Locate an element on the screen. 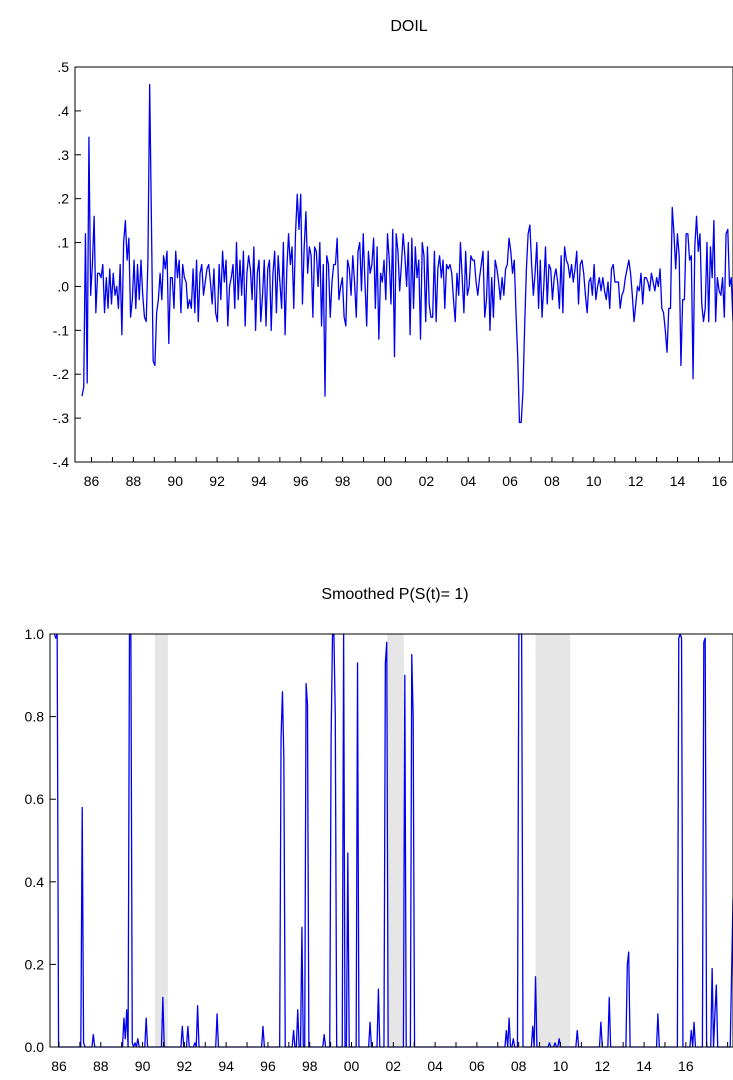 The image size is (733, 1080). y-tick-label: -.3 is located at coordinates (61, 418).